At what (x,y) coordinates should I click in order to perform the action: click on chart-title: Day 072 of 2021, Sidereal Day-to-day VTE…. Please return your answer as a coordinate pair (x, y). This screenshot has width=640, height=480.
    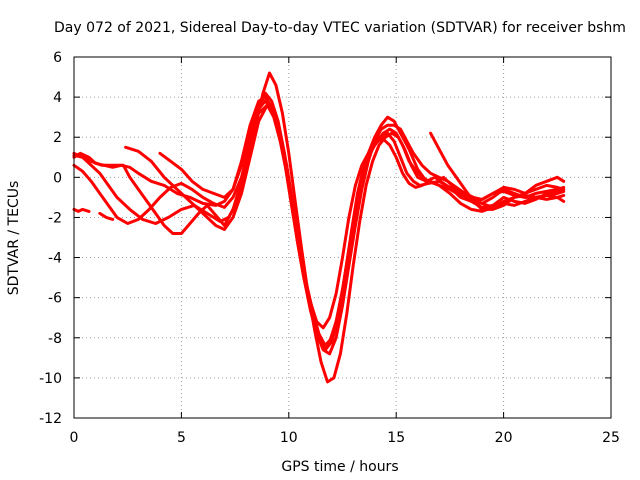
    Looking at the image, I should click on (340, 28).